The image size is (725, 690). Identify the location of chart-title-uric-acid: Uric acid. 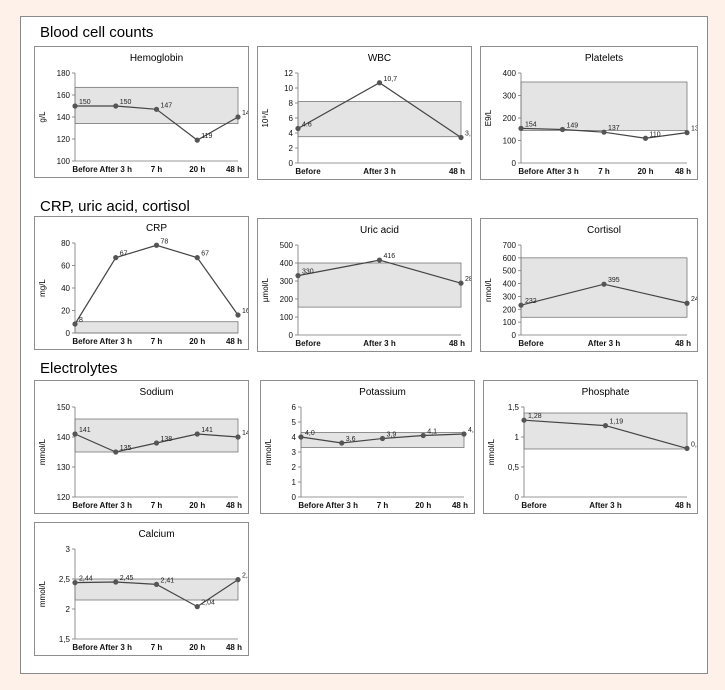
(379, 230).